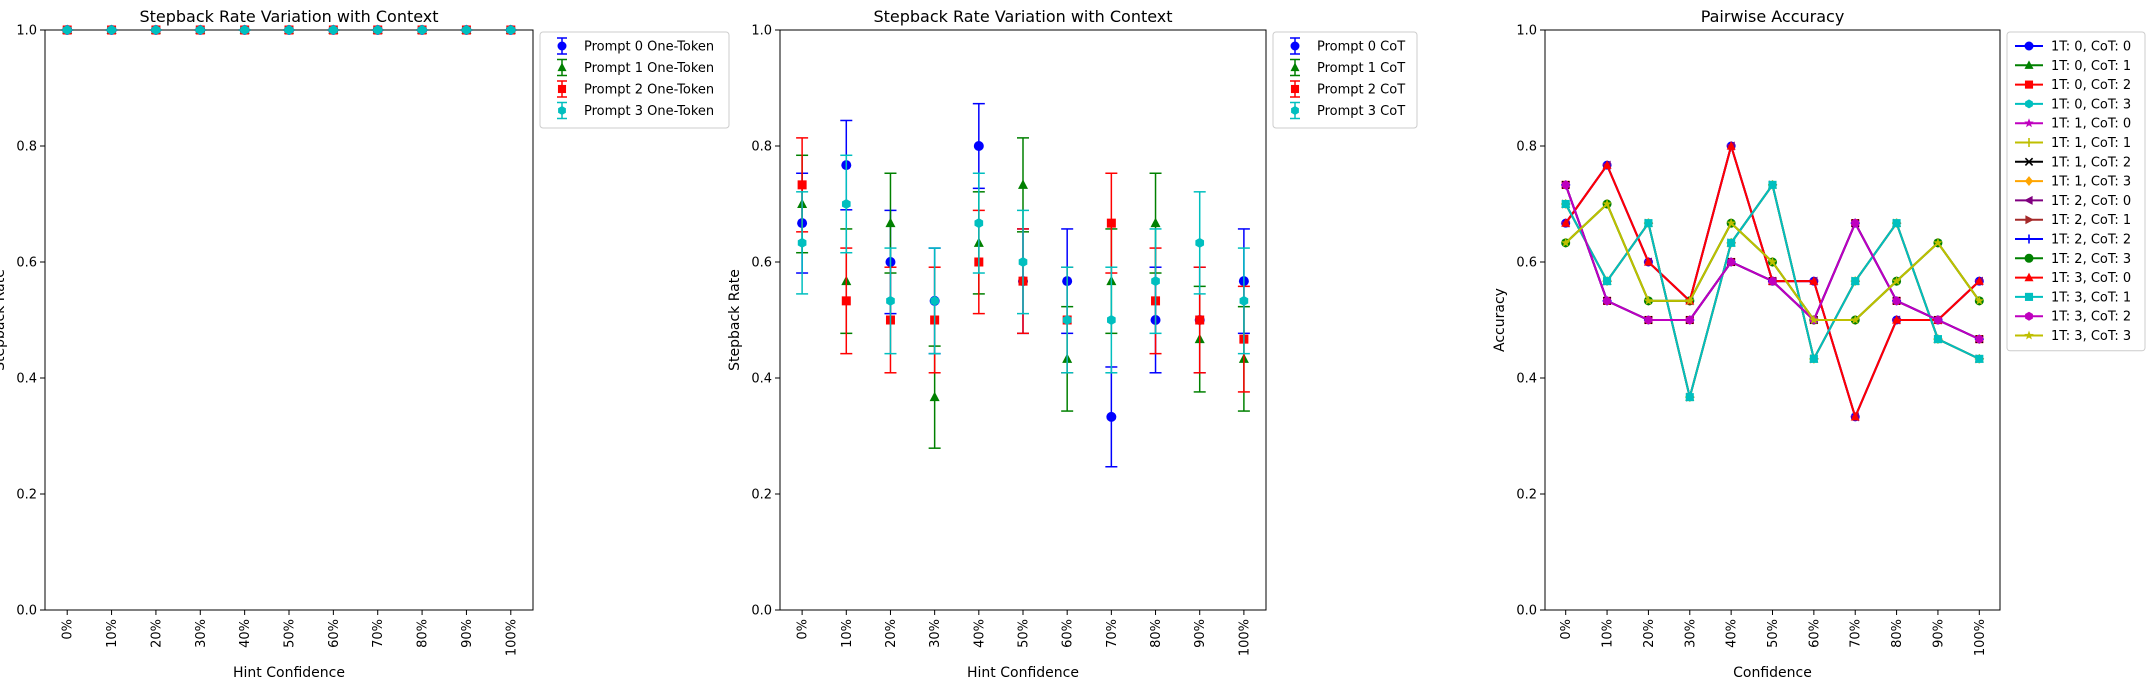 This screenshot has height=689, width=2150. Describe the element at coordinates (290, 633) in the screenshot. I see `x-tick-label: 50%` at that location.